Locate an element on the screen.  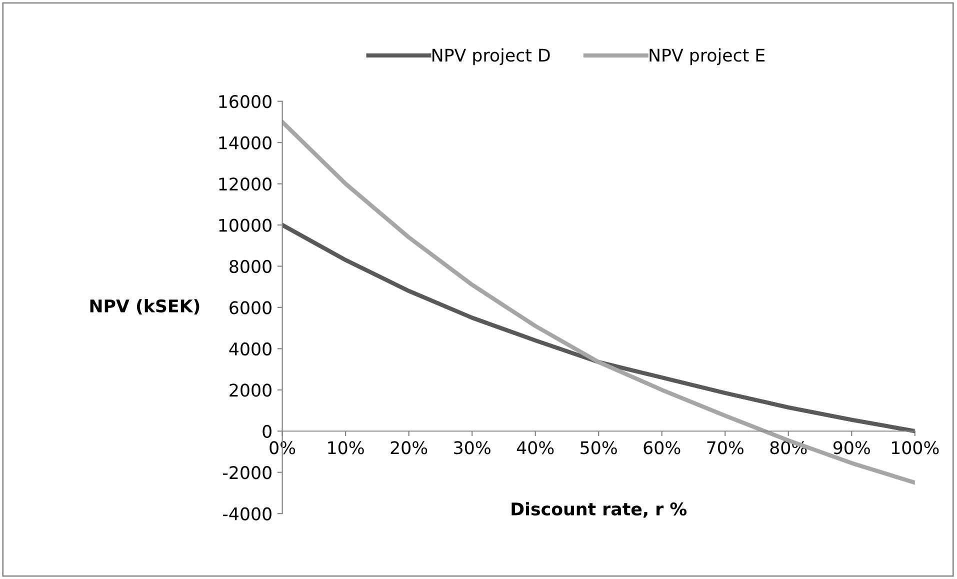
y-tick-label: 6000 is located at coordinates (251, 307).